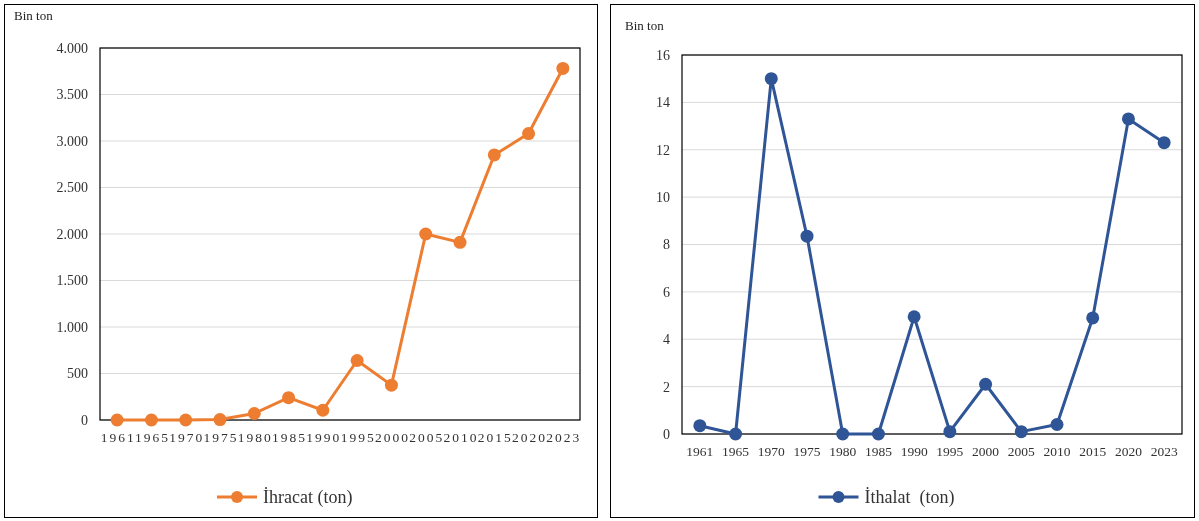 This screenshot has height=521, width=1199. What do you see at coordinates (72, 327) in the screenshot?
I see `y-tick-label: 1.000` at bounding box center [72, 327].